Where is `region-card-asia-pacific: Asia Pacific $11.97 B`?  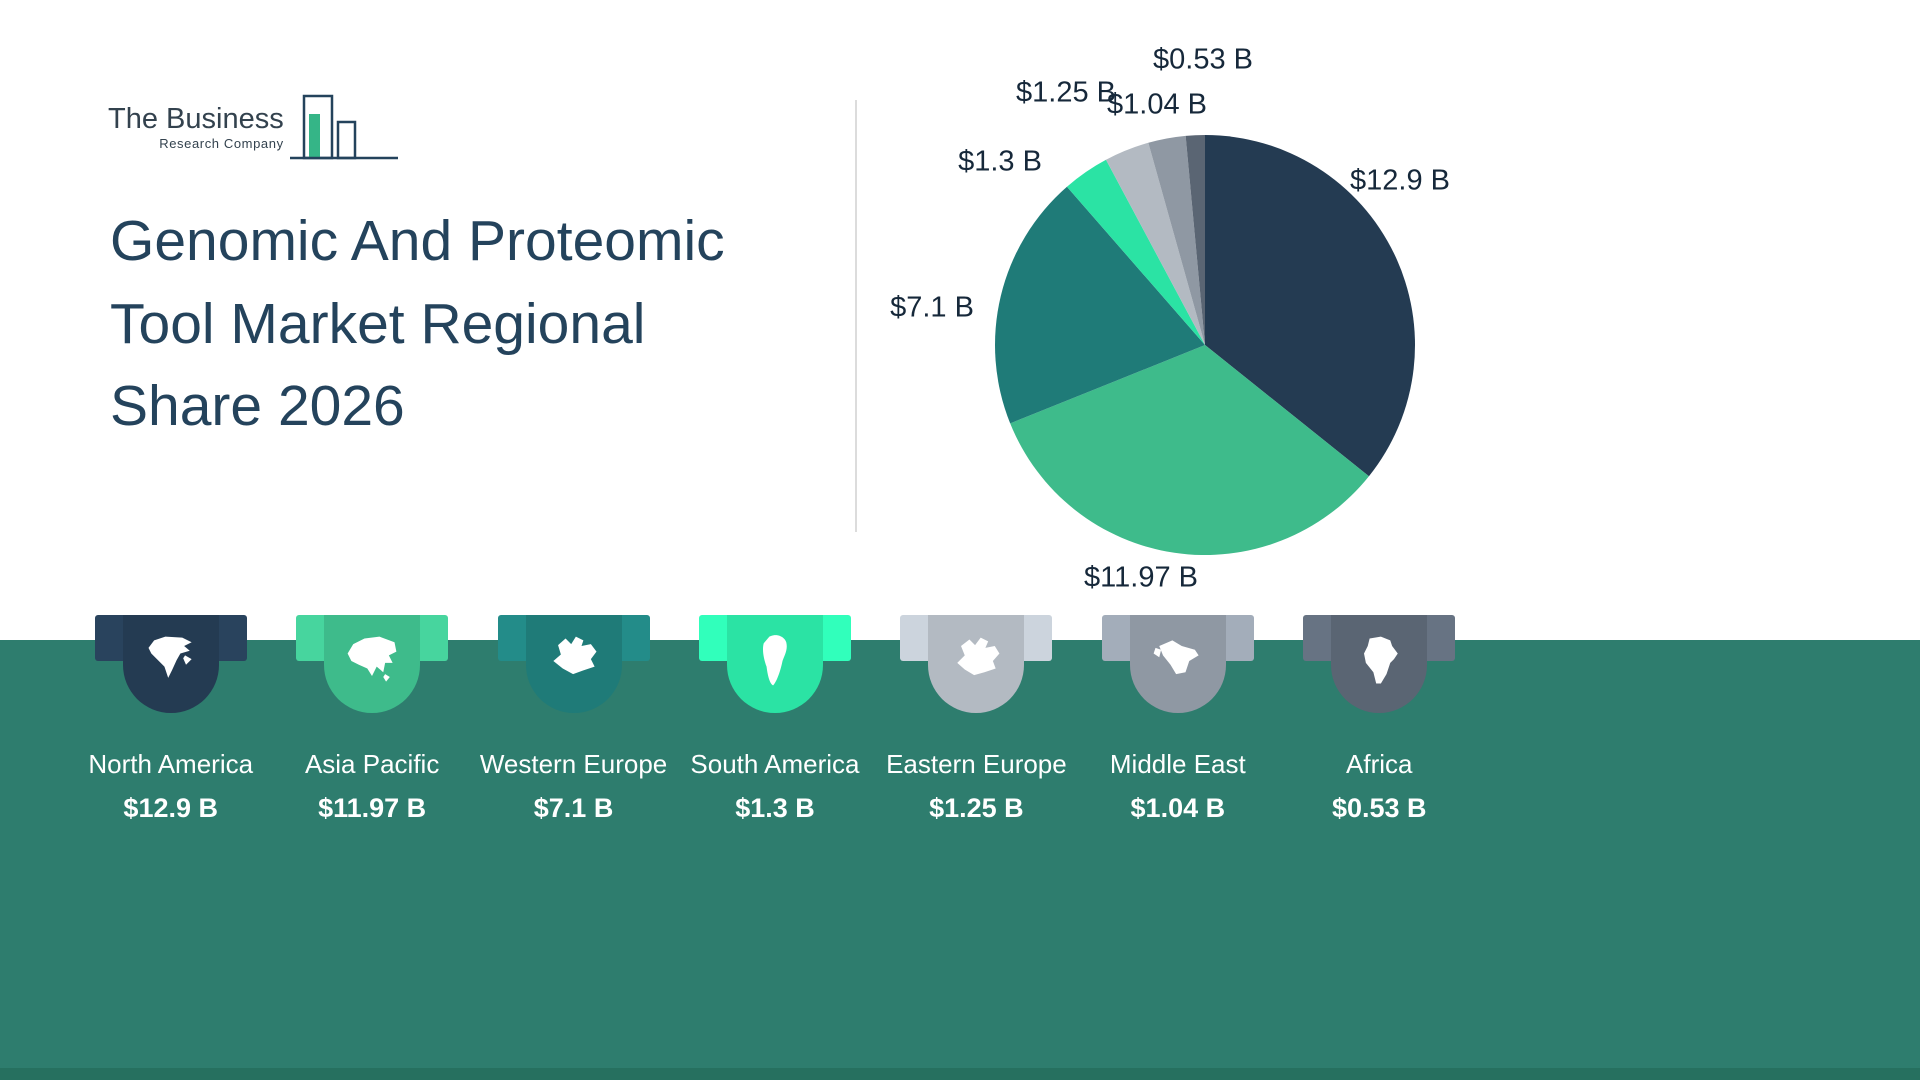 region-card-asia-pacific: Asia Pacific $11.97 B is located at coordinates (371, 719).